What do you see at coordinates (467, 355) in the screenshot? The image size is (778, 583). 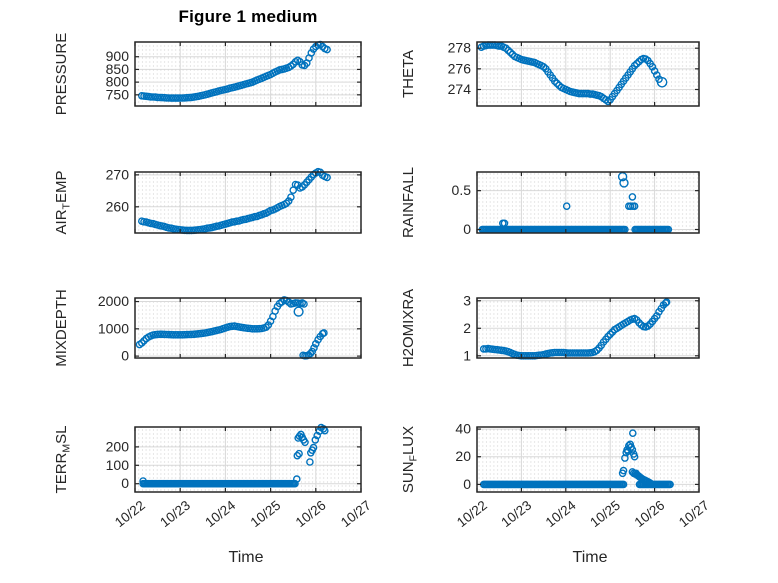 I see `y-tick-label: 1` at bounding box center [467, 355].